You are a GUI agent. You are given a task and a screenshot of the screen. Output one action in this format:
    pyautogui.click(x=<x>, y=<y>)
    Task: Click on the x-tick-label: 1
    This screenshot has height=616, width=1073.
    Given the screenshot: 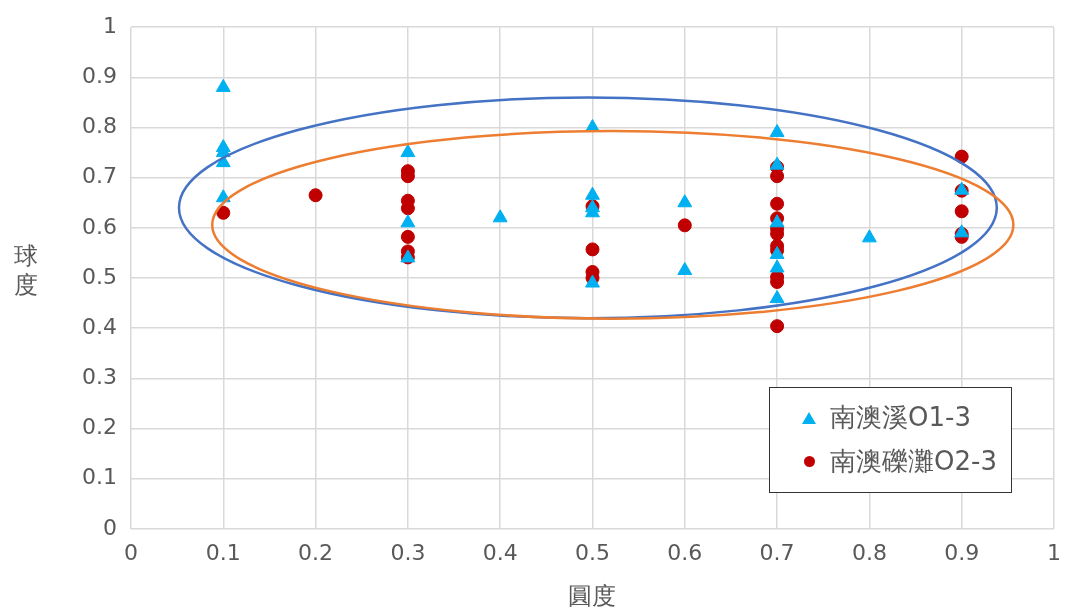 What is the action you would take?
    pyautogui.click(x=1054, y=552)
    